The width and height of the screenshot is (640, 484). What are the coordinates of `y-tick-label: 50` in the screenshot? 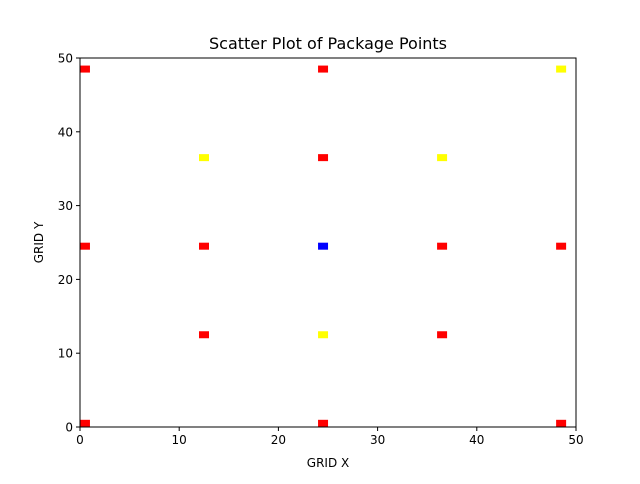 It's located at (65, 59).